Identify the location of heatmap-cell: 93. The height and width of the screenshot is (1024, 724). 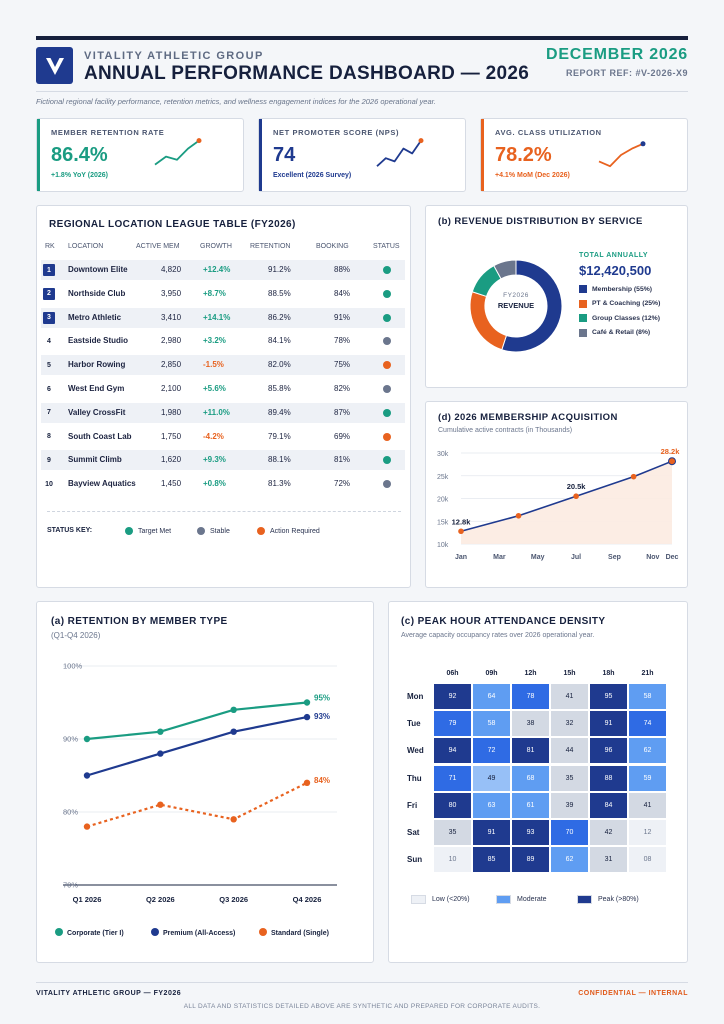
(530, 832).